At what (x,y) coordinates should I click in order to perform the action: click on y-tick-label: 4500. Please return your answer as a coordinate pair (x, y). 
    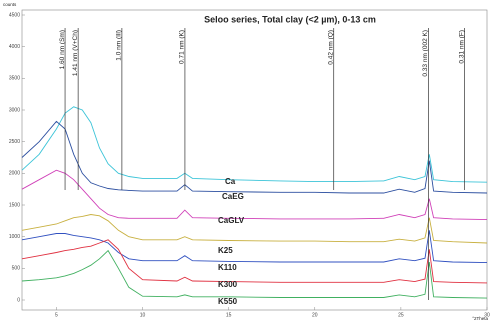
    Looking at the image, I should click on (14, 15).